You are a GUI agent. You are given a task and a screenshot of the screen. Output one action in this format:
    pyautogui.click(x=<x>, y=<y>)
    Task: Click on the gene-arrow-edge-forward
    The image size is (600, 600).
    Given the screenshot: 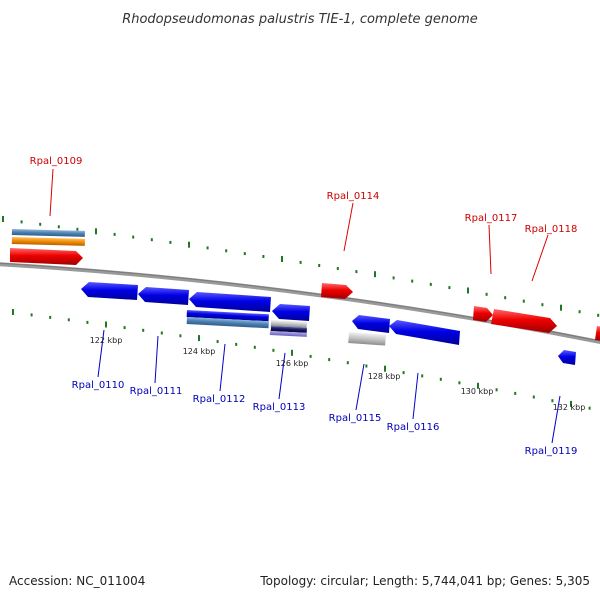 What is the action you would take?
    pyautogui.click(x=597, y=333)
    